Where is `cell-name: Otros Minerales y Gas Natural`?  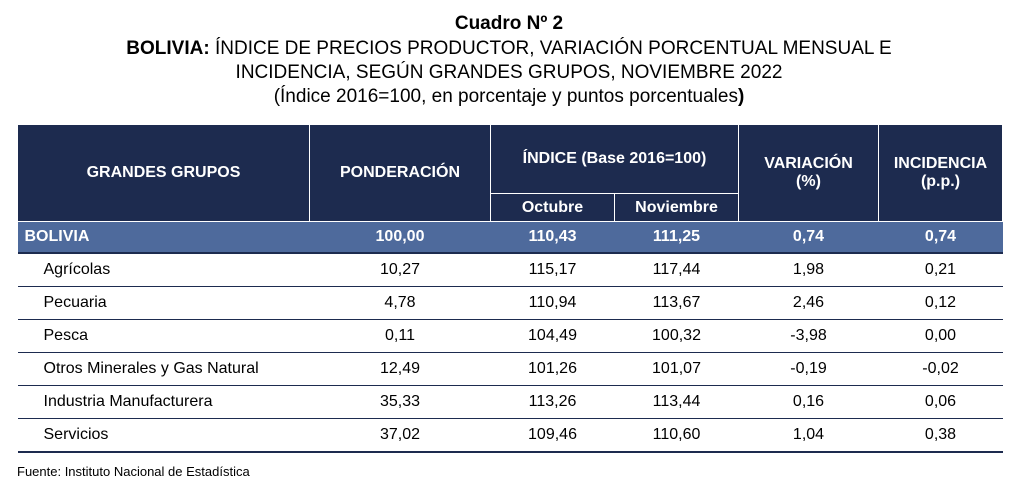 cell-name: Otros Minerales y Gas Natural is located at coordinates (163, 369).